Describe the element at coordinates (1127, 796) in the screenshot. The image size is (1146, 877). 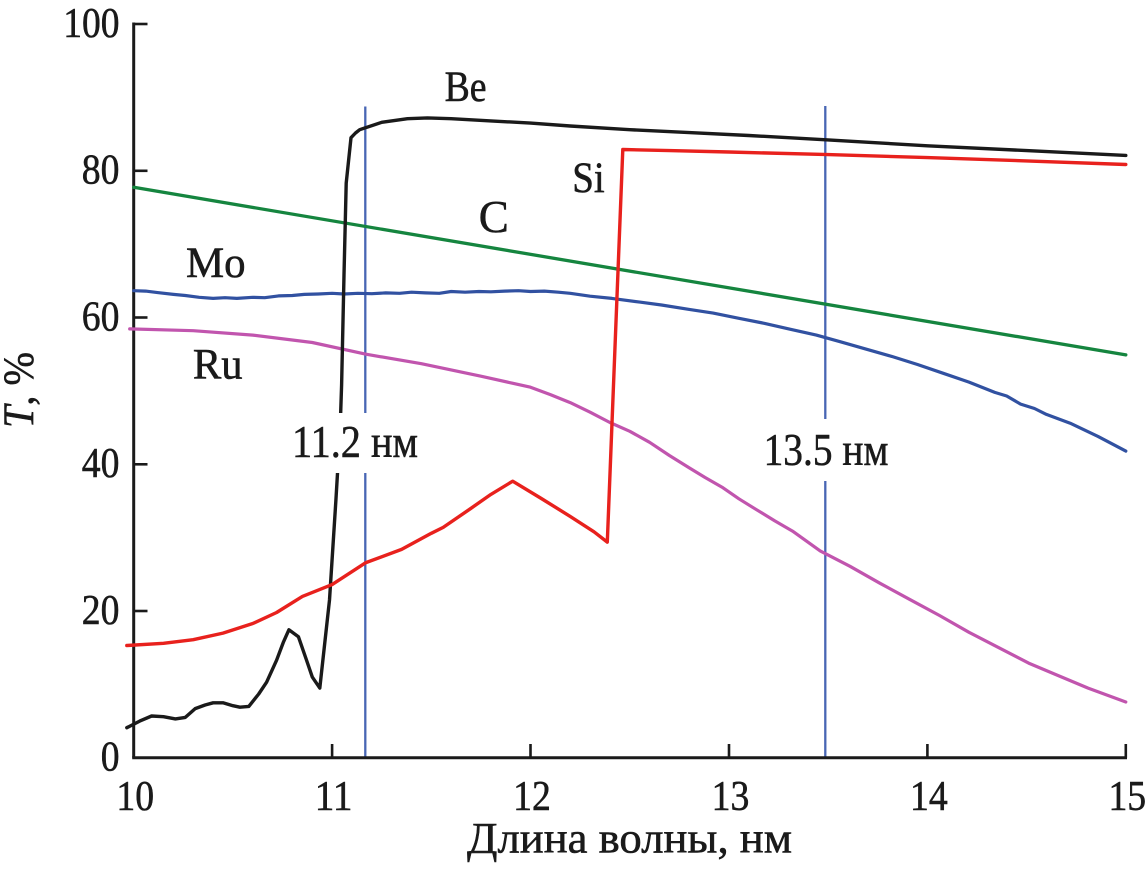
I see `svg-text: 15` at that location.